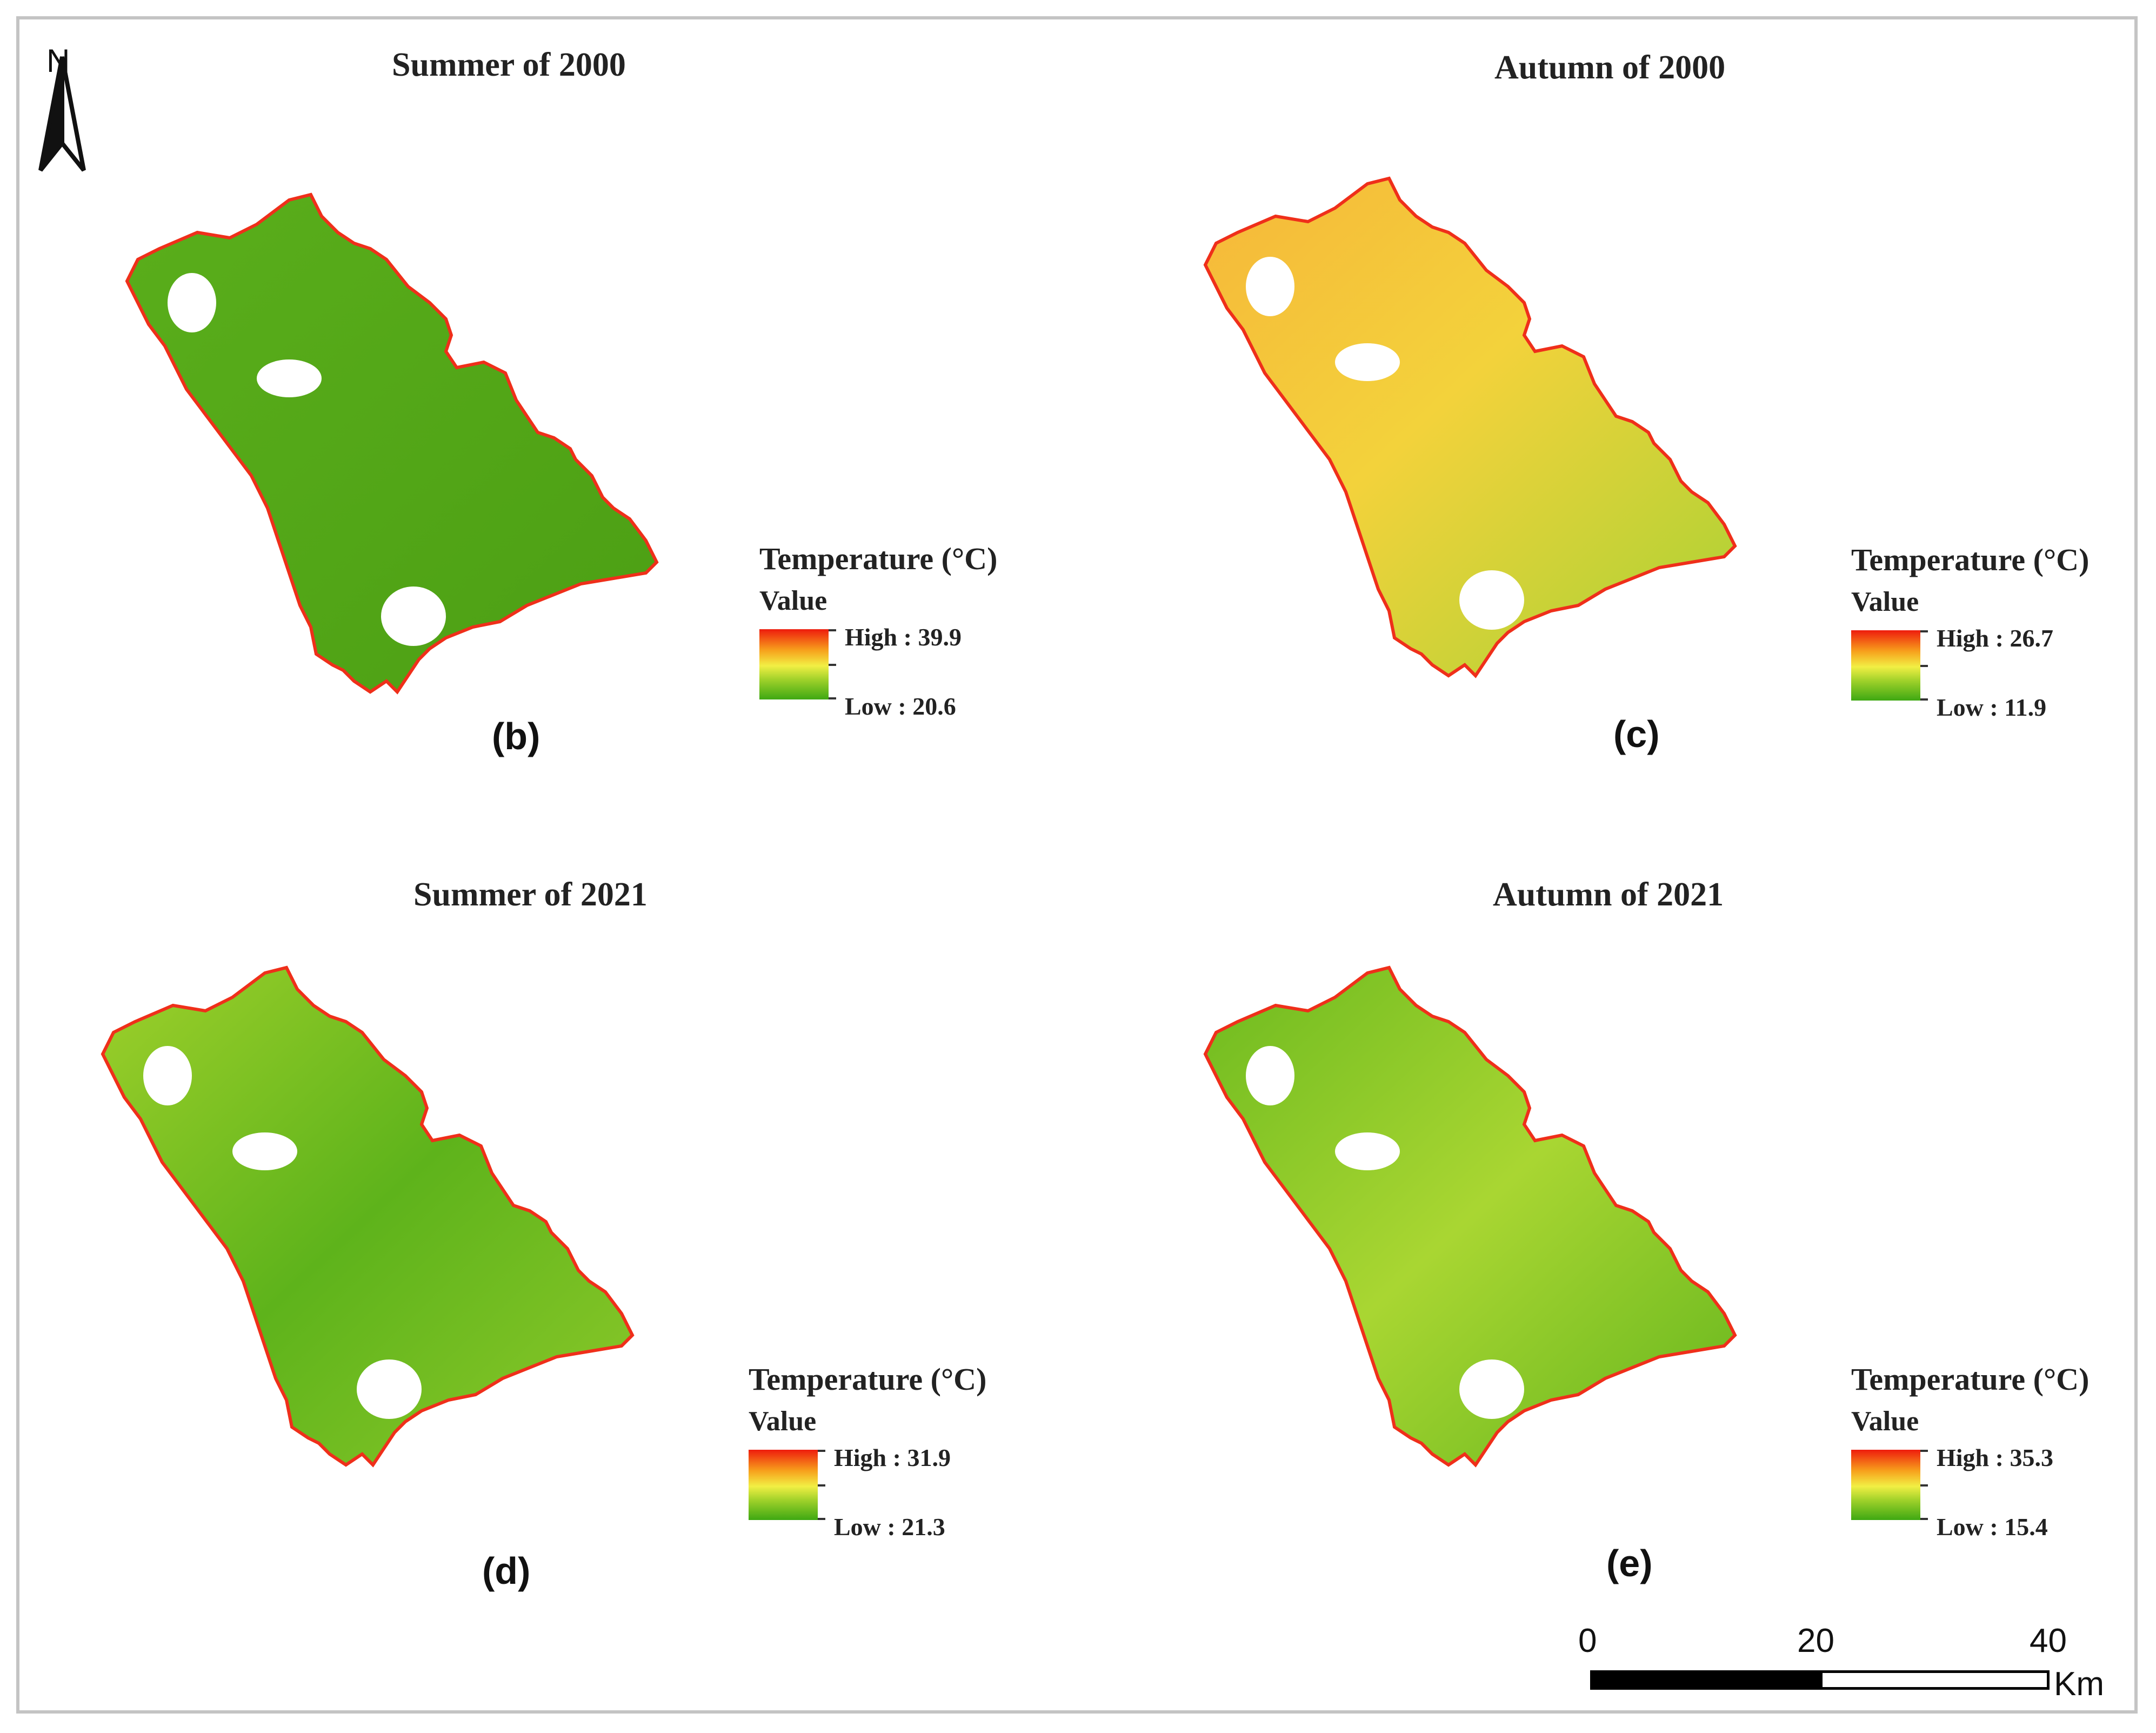 Image resolution: width=2156 pixels, height=1733 pixels. I want to click on panel-title: Autumn of 2000, so click(1610, 68).